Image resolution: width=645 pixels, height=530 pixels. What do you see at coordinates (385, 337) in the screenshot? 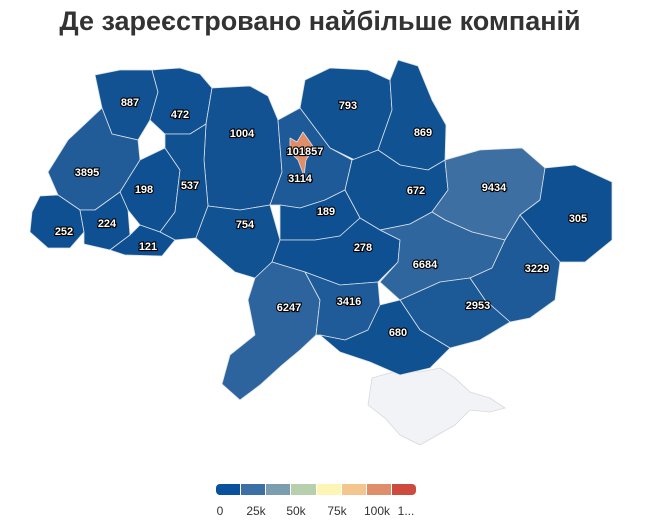
I see `region-kherson` at bounding box center [385, 337].